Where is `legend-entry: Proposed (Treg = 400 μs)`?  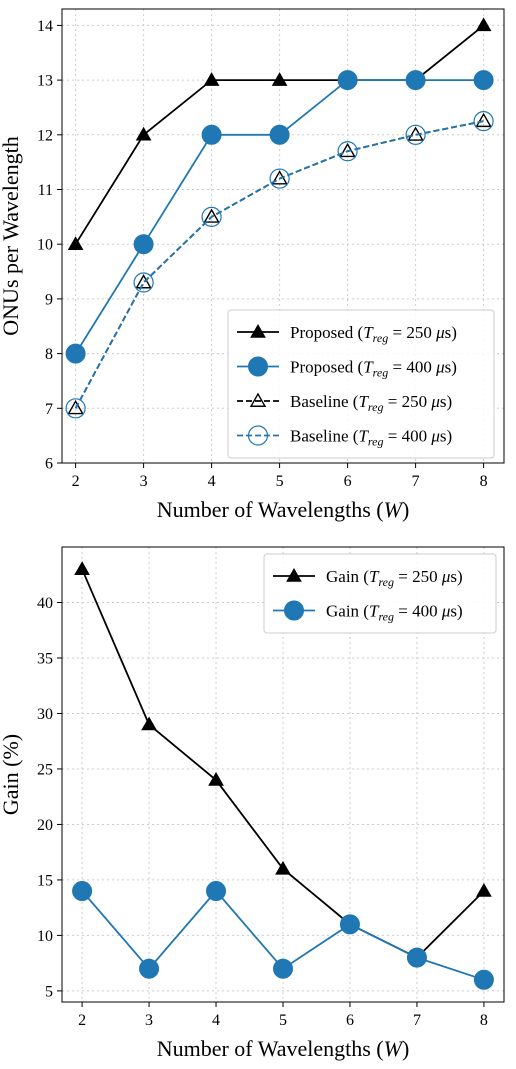 legend-entry: Proposed (Treg = 400 μs) is located at coordinates (347, 368).